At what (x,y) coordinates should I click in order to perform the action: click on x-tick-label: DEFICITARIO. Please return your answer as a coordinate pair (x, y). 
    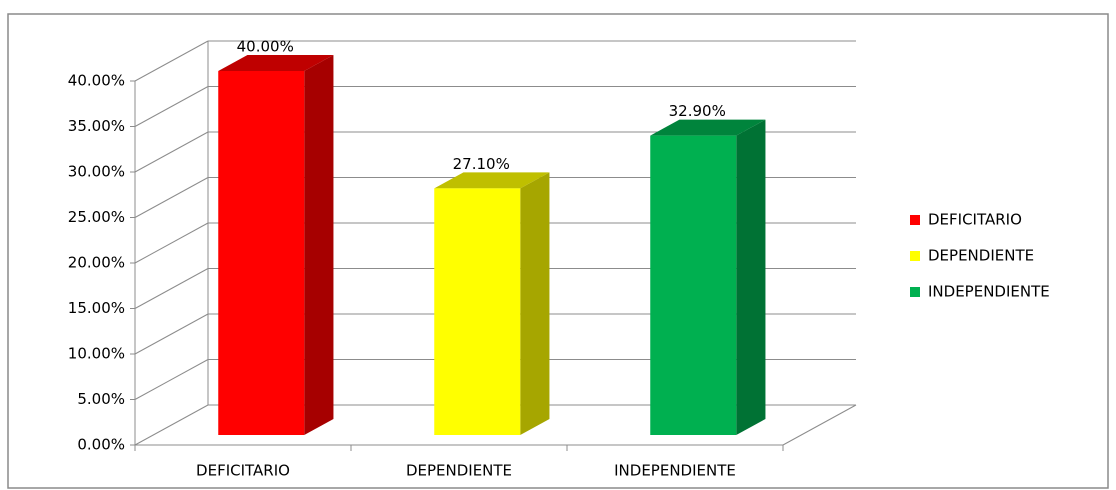
    Looking at the image, I should click on (243, 471).